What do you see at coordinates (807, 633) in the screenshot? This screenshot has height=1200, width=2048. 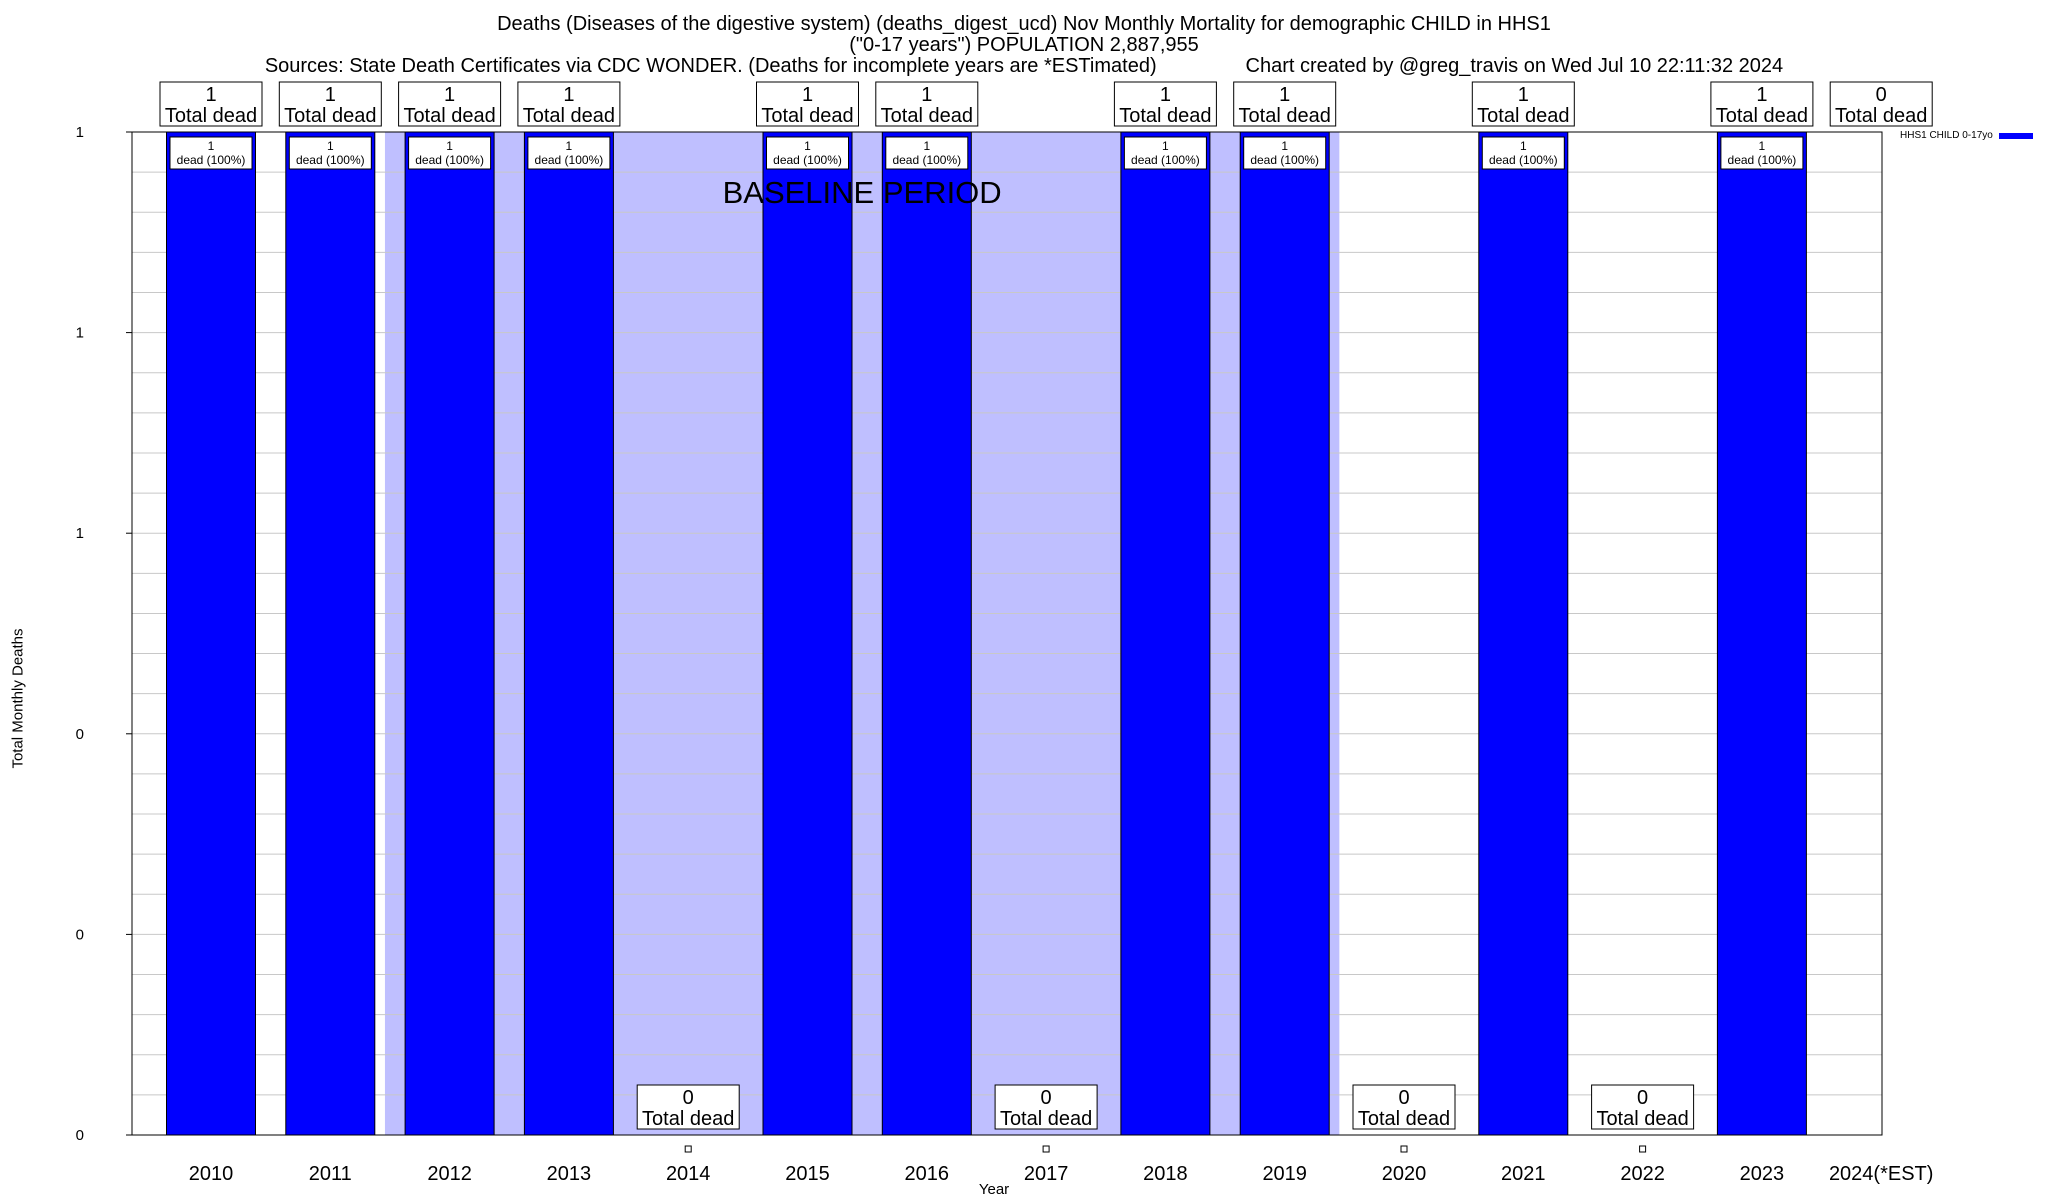 I see `bar-2015` at bounding box center [807, 633].